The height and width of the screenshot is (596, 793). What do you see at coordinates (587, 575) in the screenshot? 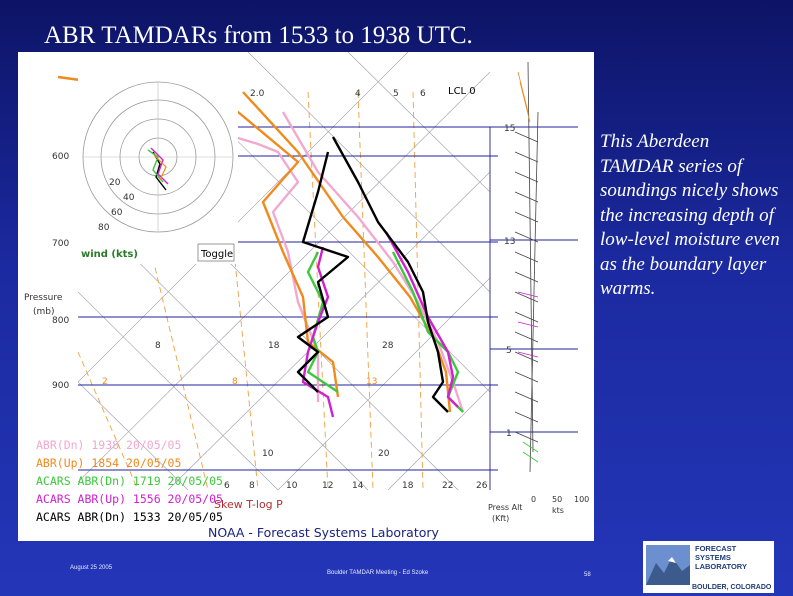
I see `page-number: 58` at bounding box center [587, 575].